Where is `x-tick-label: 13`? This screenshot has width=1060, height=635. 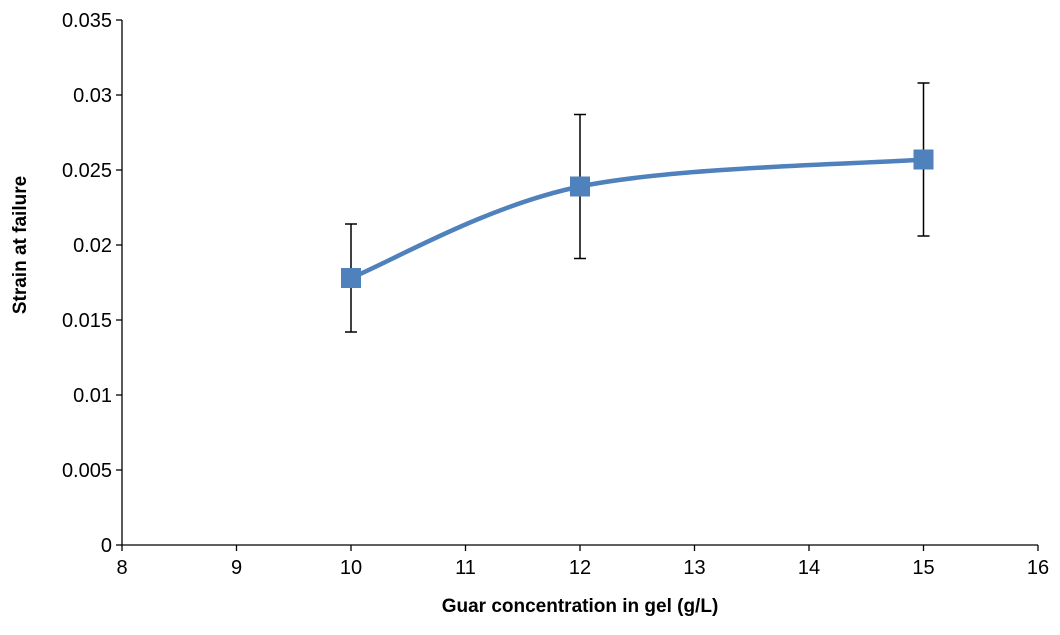
x-tick-label: 13 is located at coordinates (694, 568).